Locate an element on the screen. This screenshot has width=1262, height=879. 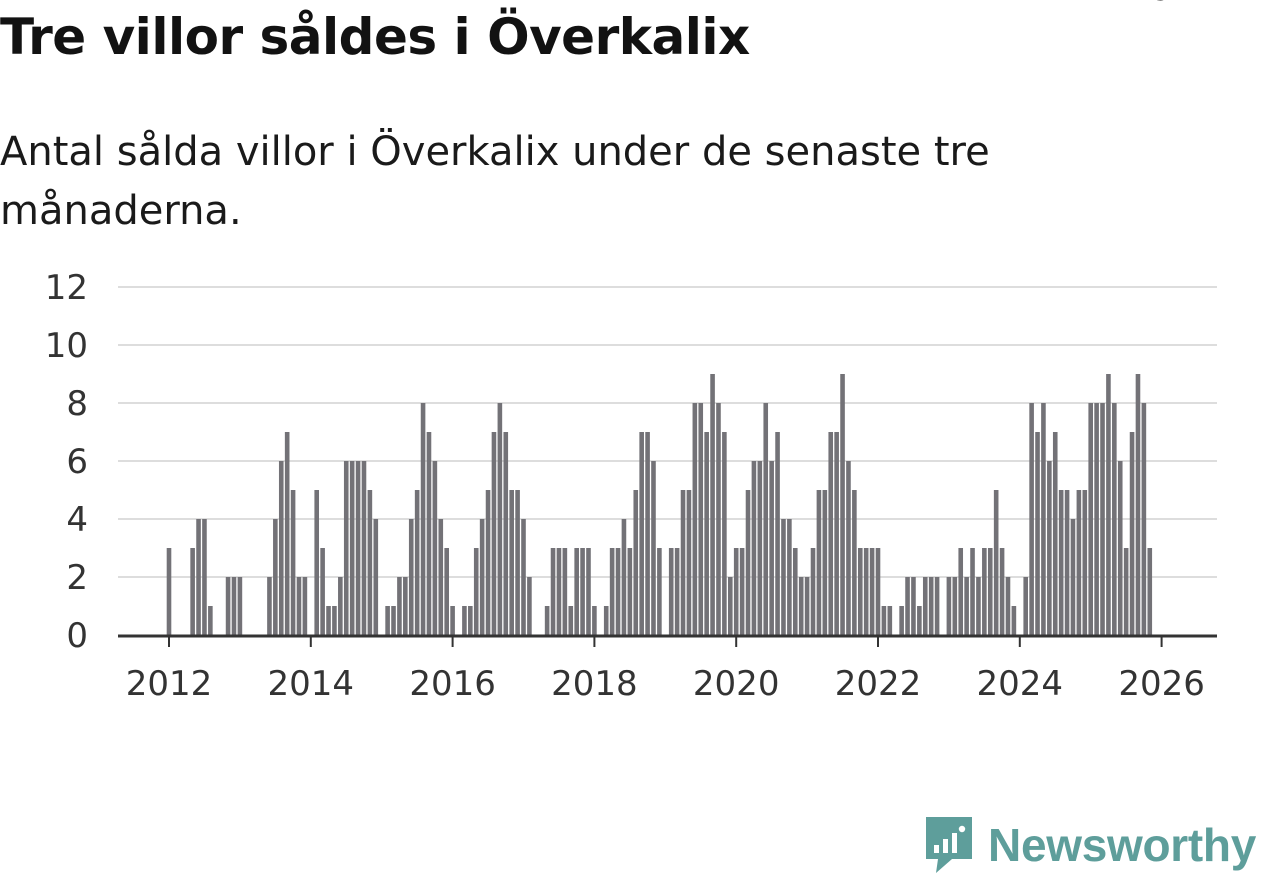
x-tick-label-2018: 2018 is located at coordinates (594, 684).